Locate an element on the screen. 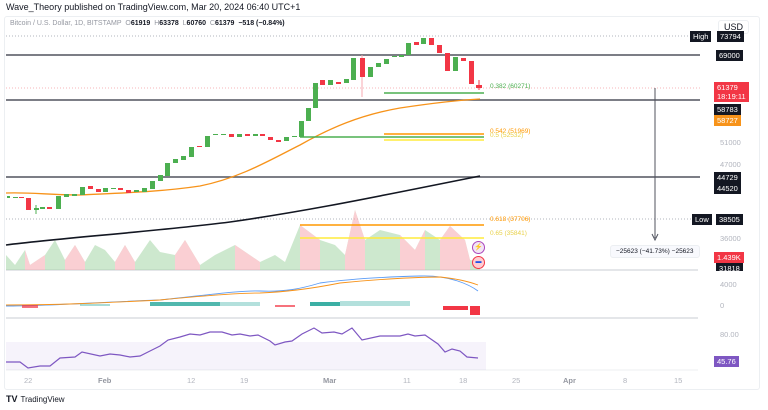  macd-tick-0: 0 is located at coordinates (722, 305).